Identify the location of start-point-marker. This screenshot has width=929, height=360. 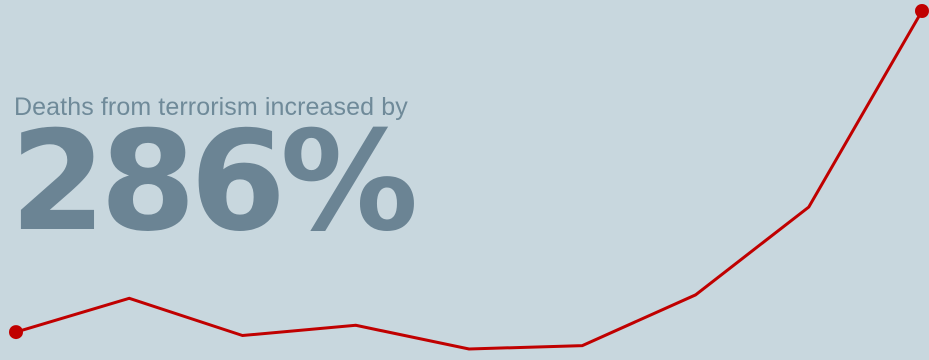
(16, 332).